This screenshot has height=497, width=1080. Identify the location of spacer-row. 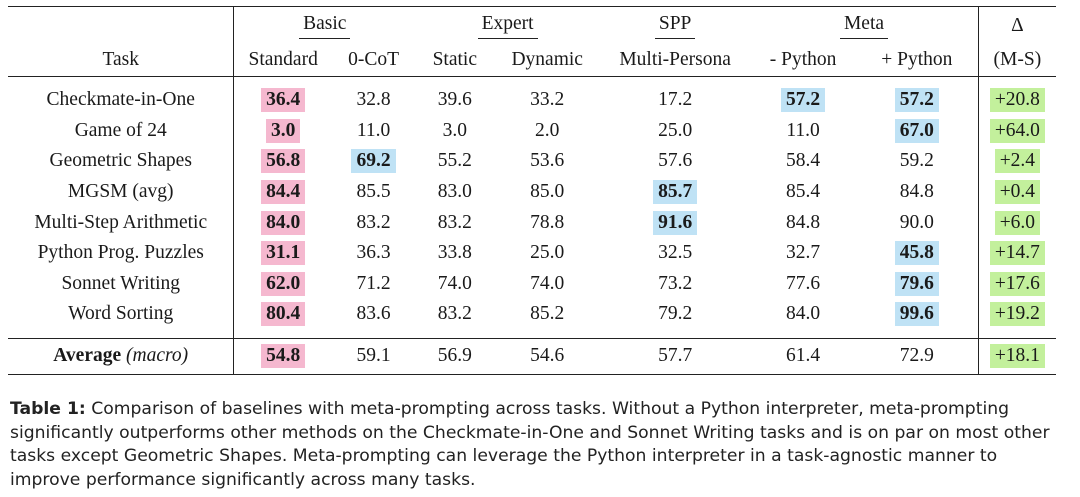
(532, 334).